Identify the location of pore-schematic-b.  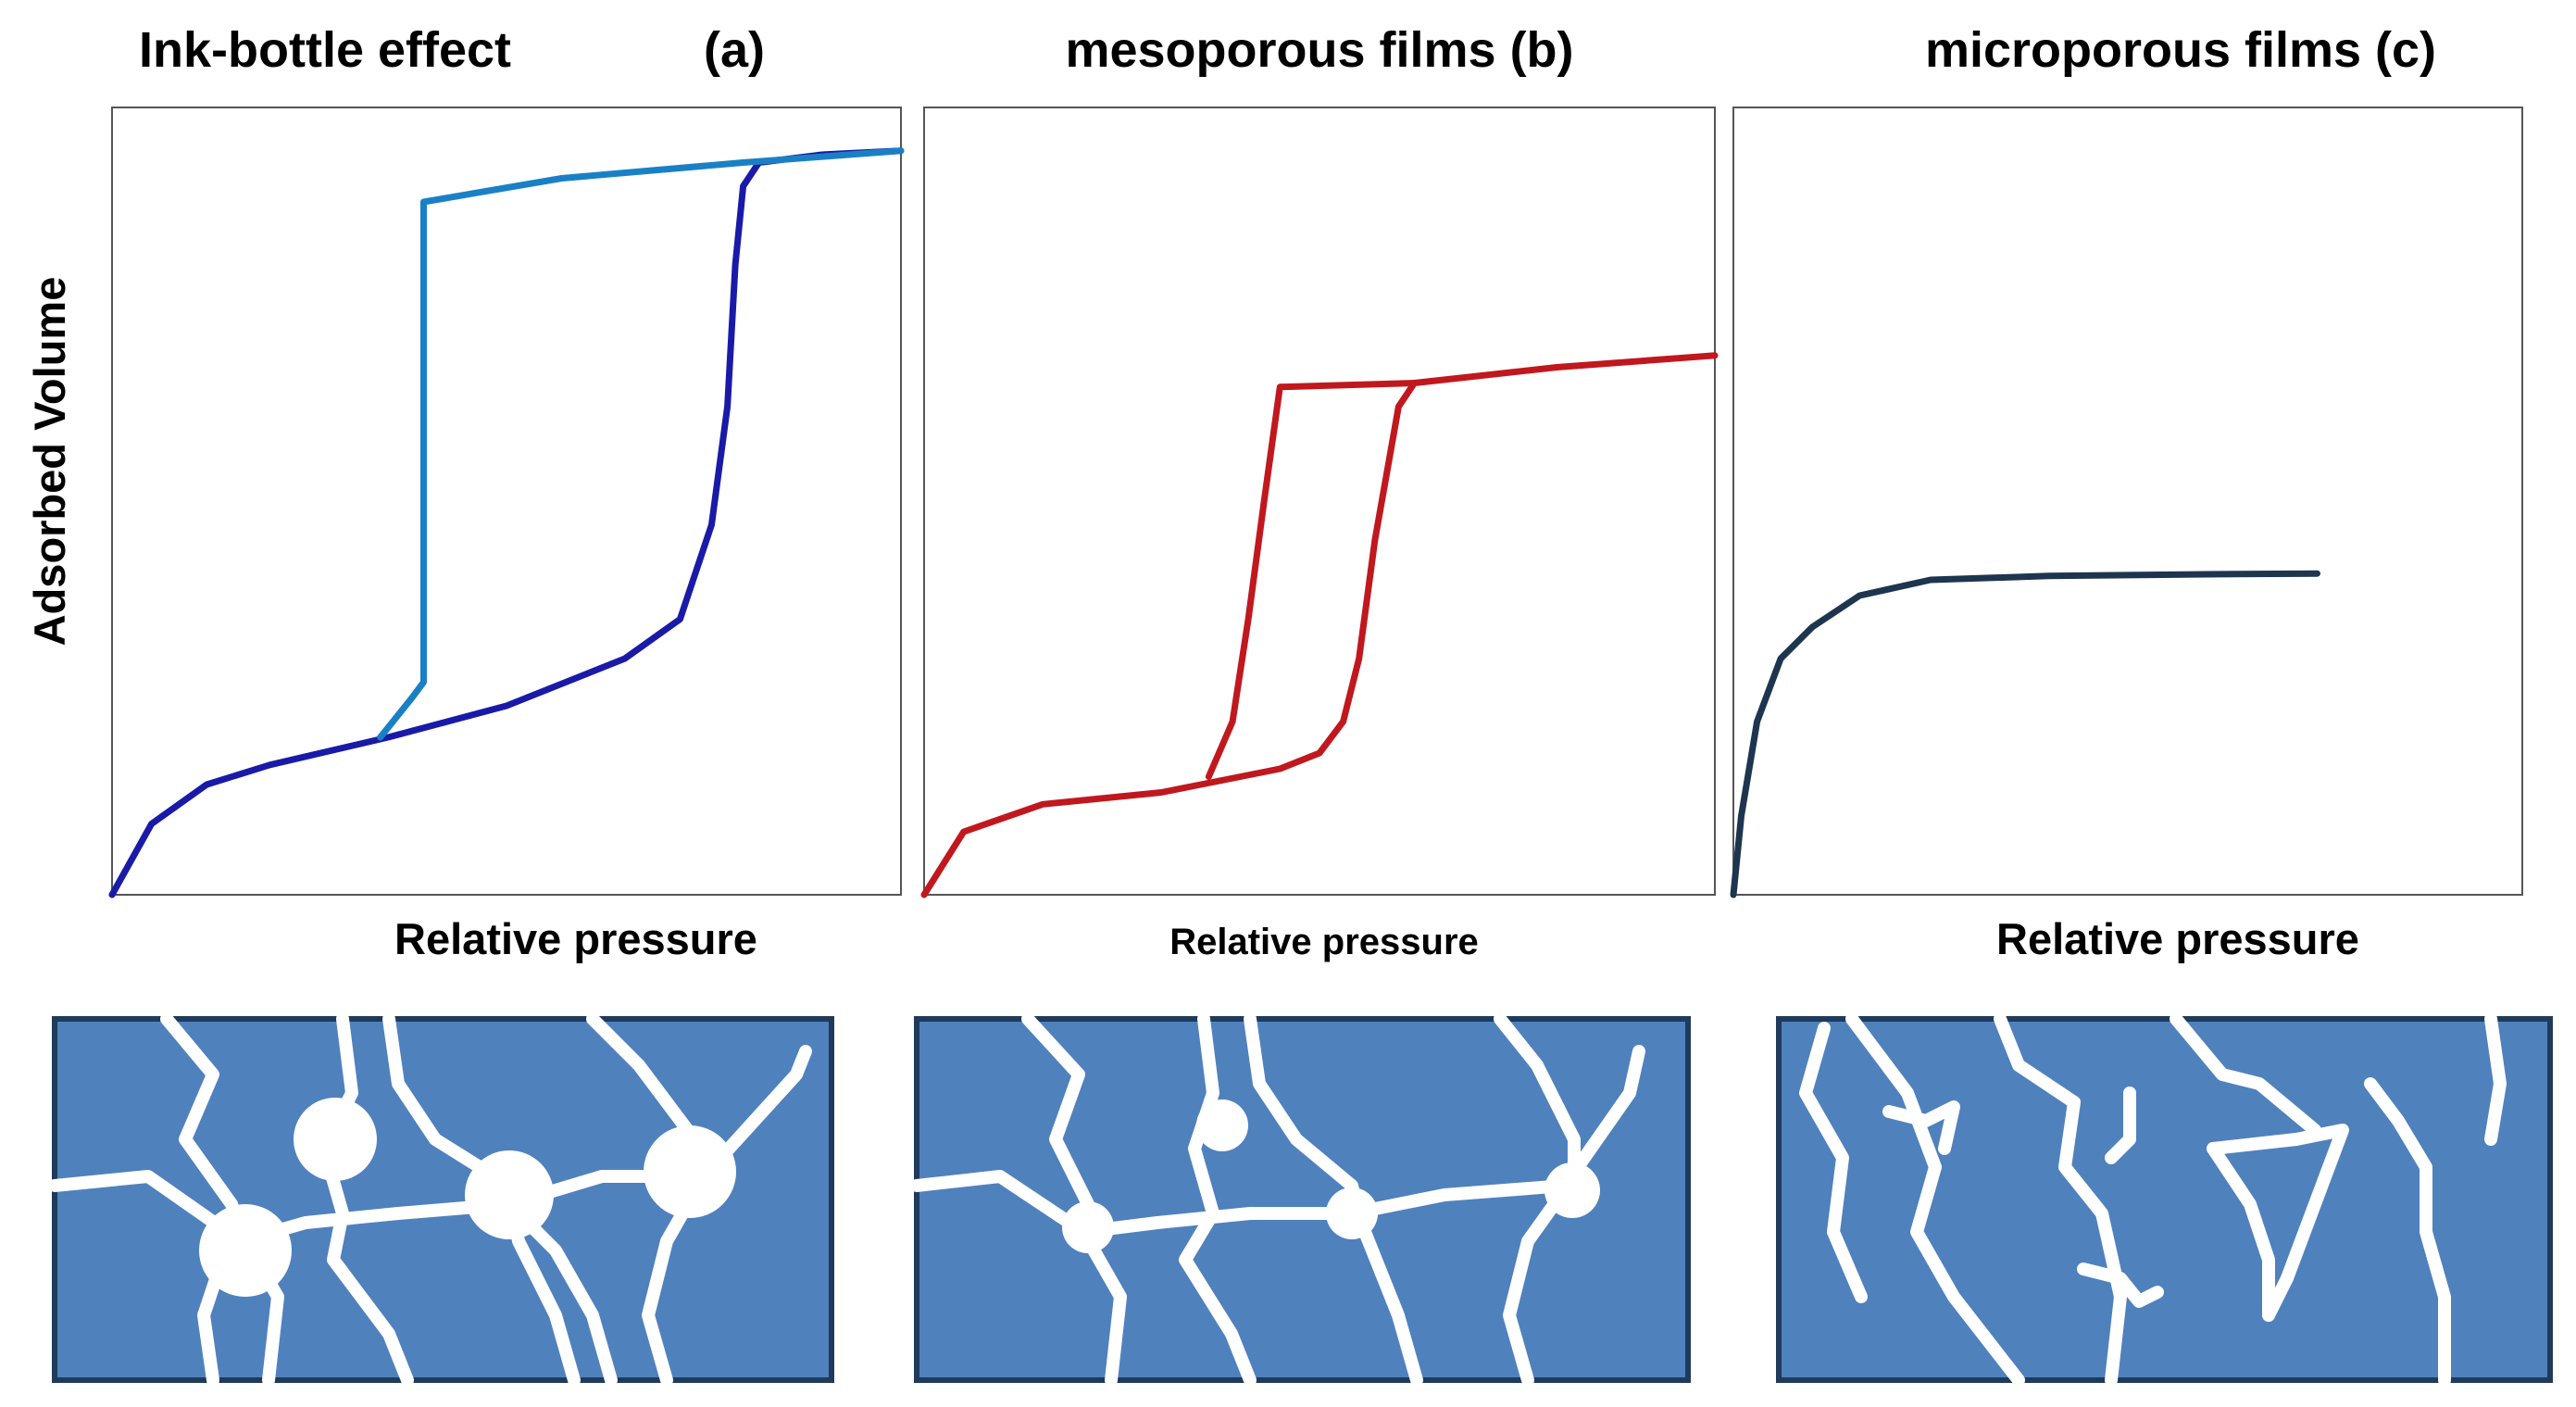
(1300, 1199).